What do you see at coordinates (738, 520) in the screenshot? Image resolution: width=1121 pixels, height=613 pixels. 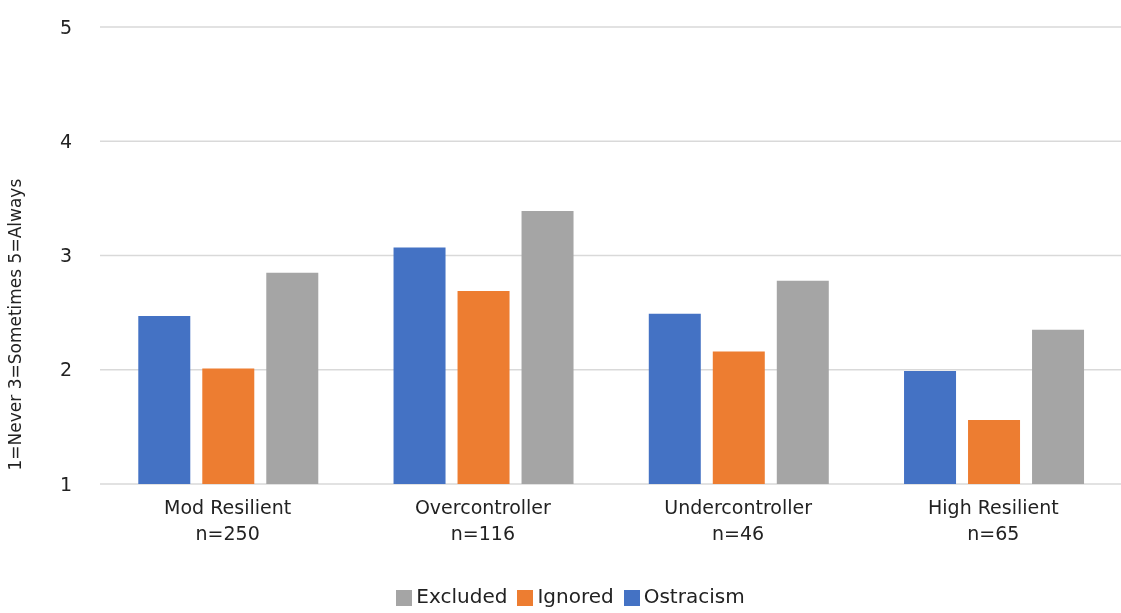 I see `x-tick-label: Undercontroller n=46` at bounding box center [738, 520].